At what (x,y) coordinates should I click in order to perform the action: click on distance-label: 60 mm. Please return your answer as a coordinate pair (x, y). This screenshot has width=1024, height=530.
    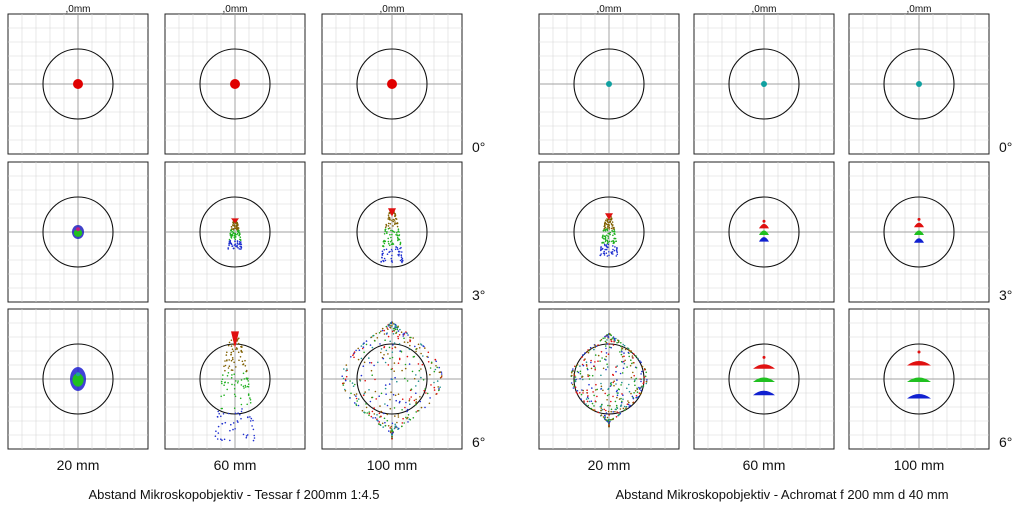
    Looking at the image, I should click on (235, 465).